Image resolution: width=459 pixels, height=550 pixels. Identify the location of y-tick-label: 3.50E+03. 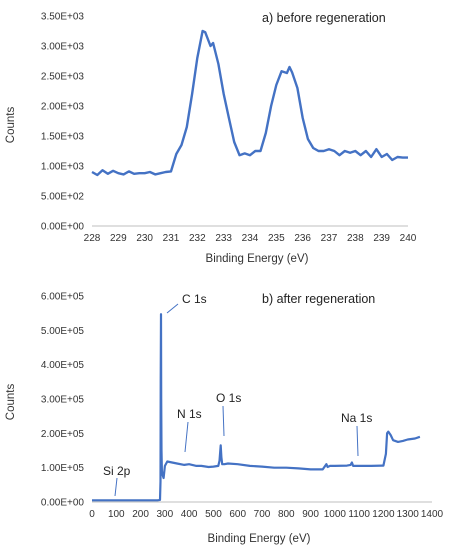
(63, 17).